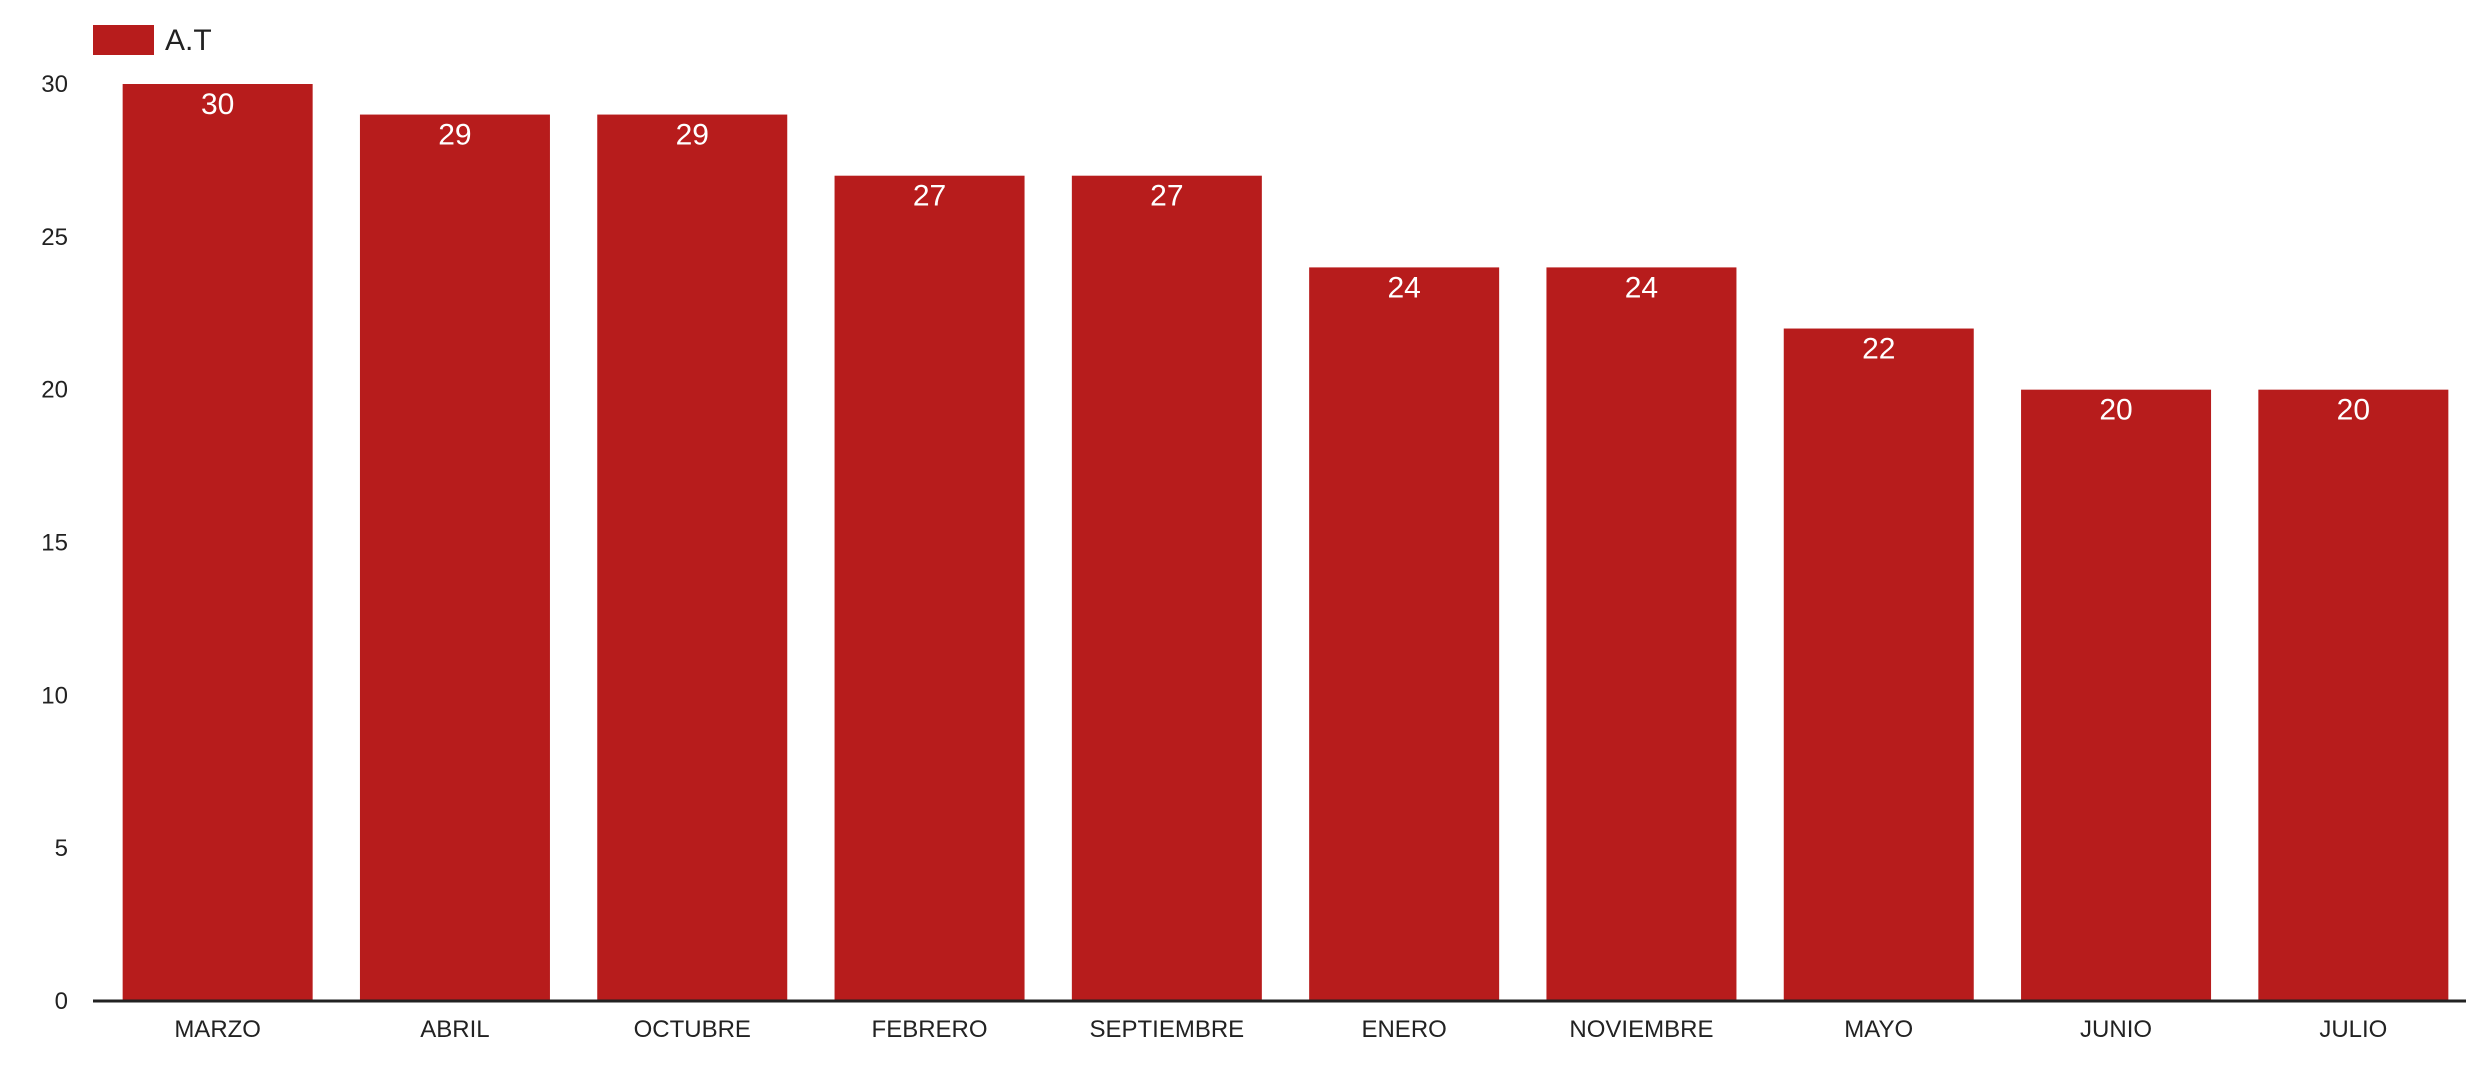  I want to click on x-category-label: NOVIEMBRE, so click(1641, 1029).